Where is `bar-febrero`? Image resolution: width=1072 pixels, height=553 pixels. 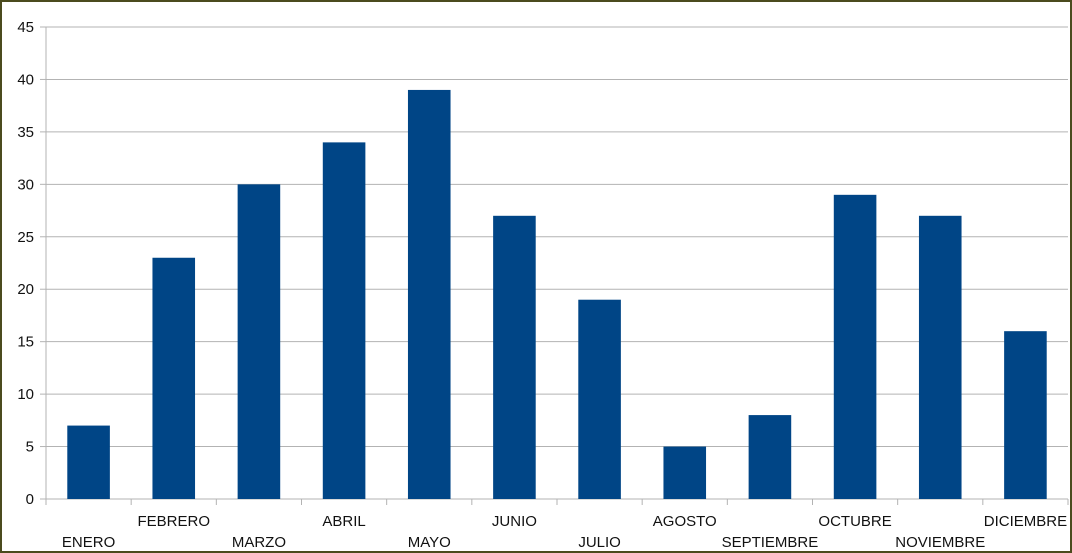 bar-febrero is located at coordinates (174, 378).